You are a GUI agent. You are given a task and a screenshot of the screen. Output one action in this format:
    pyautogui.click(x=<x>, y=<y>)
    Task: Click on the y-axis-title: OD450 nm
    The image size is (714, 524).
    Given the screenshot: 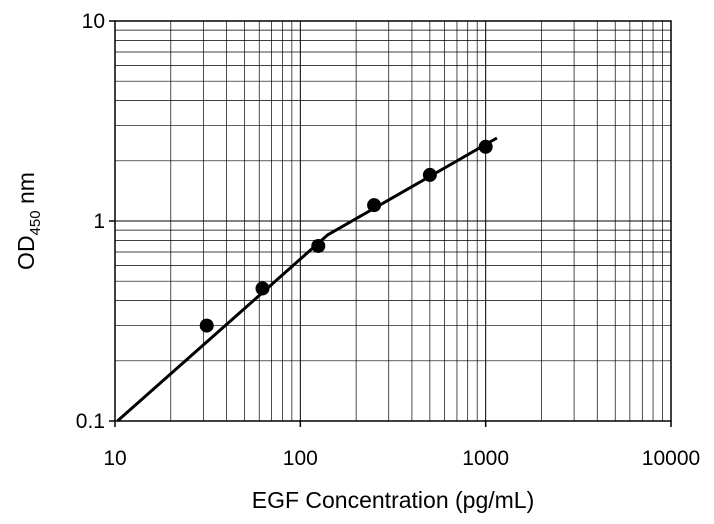 What is the action you would take?
    pyautogui.click(x=28, y=221)
    